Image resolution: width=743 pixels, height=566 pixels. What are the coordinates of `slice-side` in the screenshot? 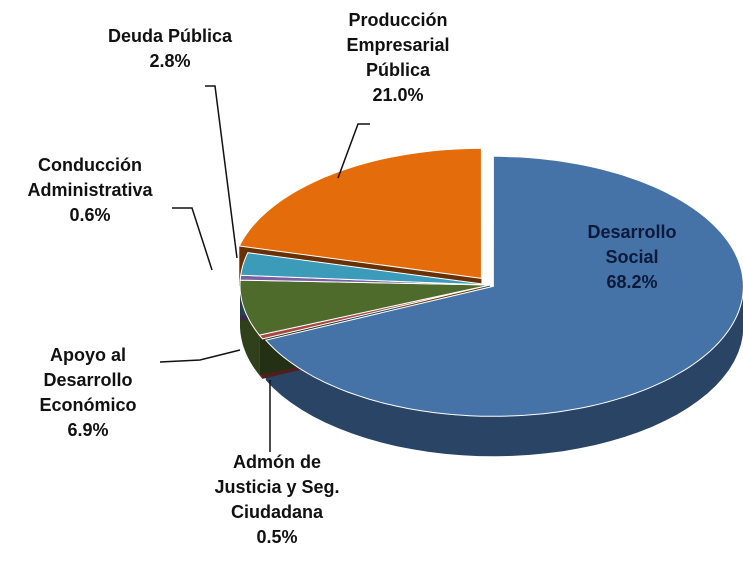 It's located at (250, 330).